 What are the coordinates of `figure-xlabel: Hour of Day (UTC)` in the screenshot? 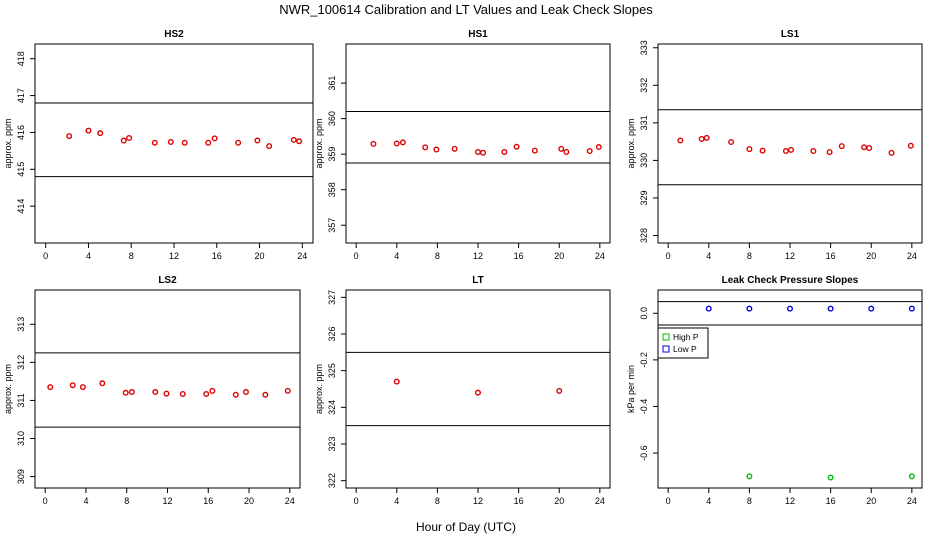 It's located at (466, 527).